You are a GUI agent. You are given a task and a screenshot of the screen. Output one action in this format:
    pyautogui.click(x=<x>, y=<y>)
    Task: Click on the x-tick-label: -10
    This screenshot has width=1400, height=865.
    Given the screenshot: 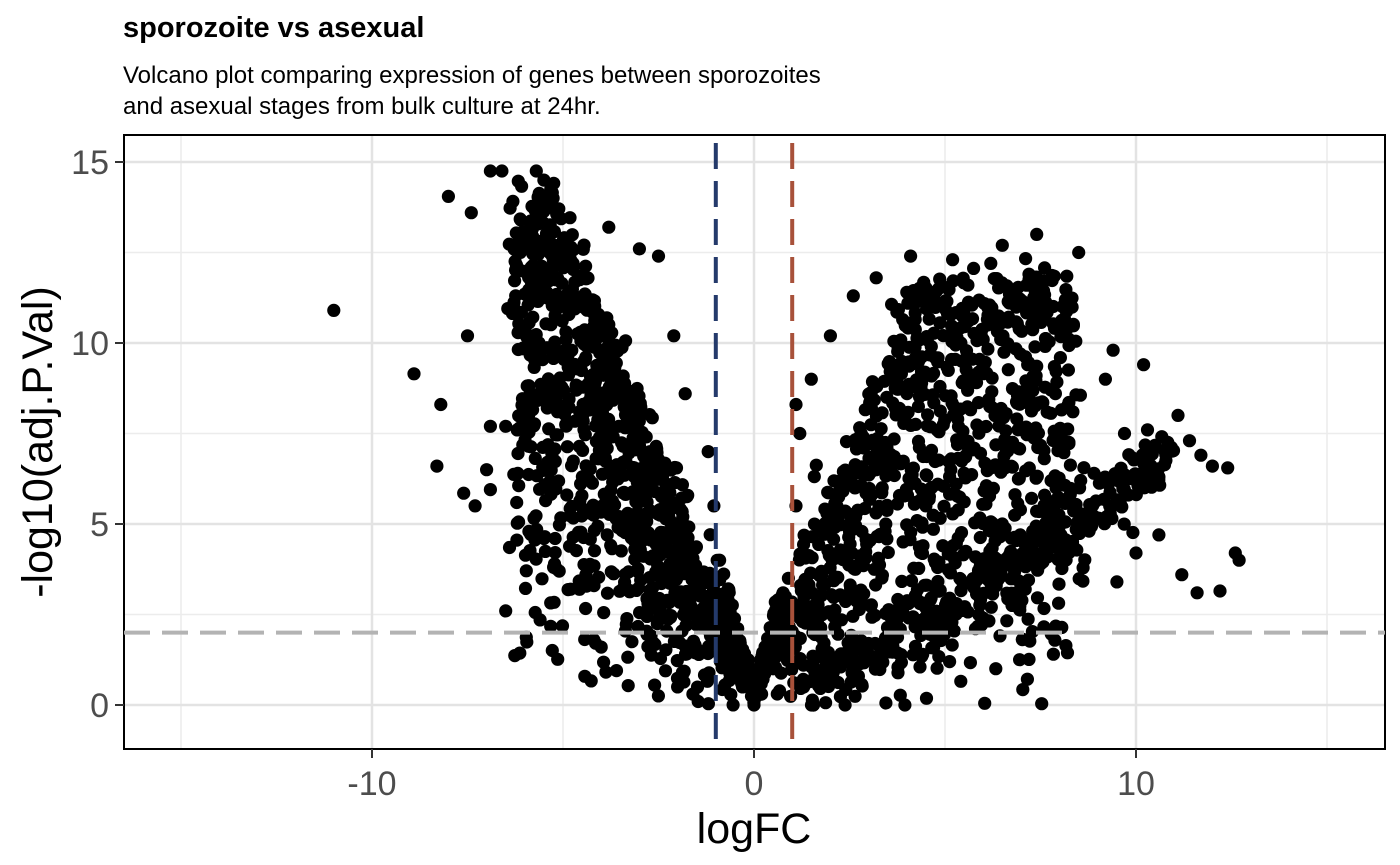 What is the action you would take?
    pyautogui.click(x=371, y=784)
    